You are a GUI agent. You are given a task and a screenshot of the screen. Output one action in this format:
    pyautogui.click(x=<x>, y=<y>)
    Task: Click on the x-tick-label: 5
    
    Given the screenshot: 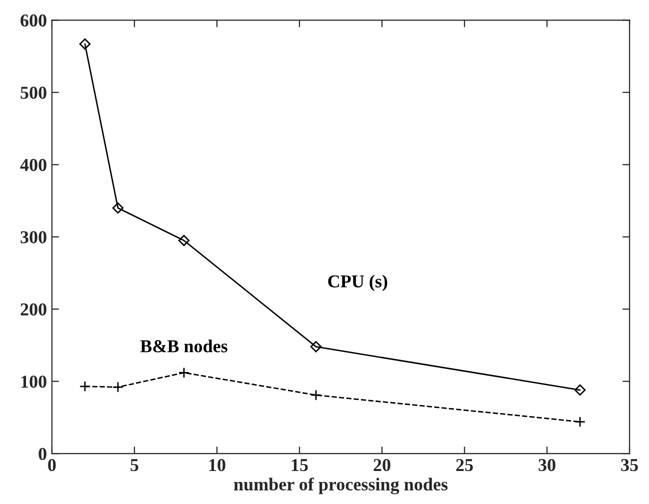 What is the action you would take?
    pyautogui.click(x=134, y=465)
    